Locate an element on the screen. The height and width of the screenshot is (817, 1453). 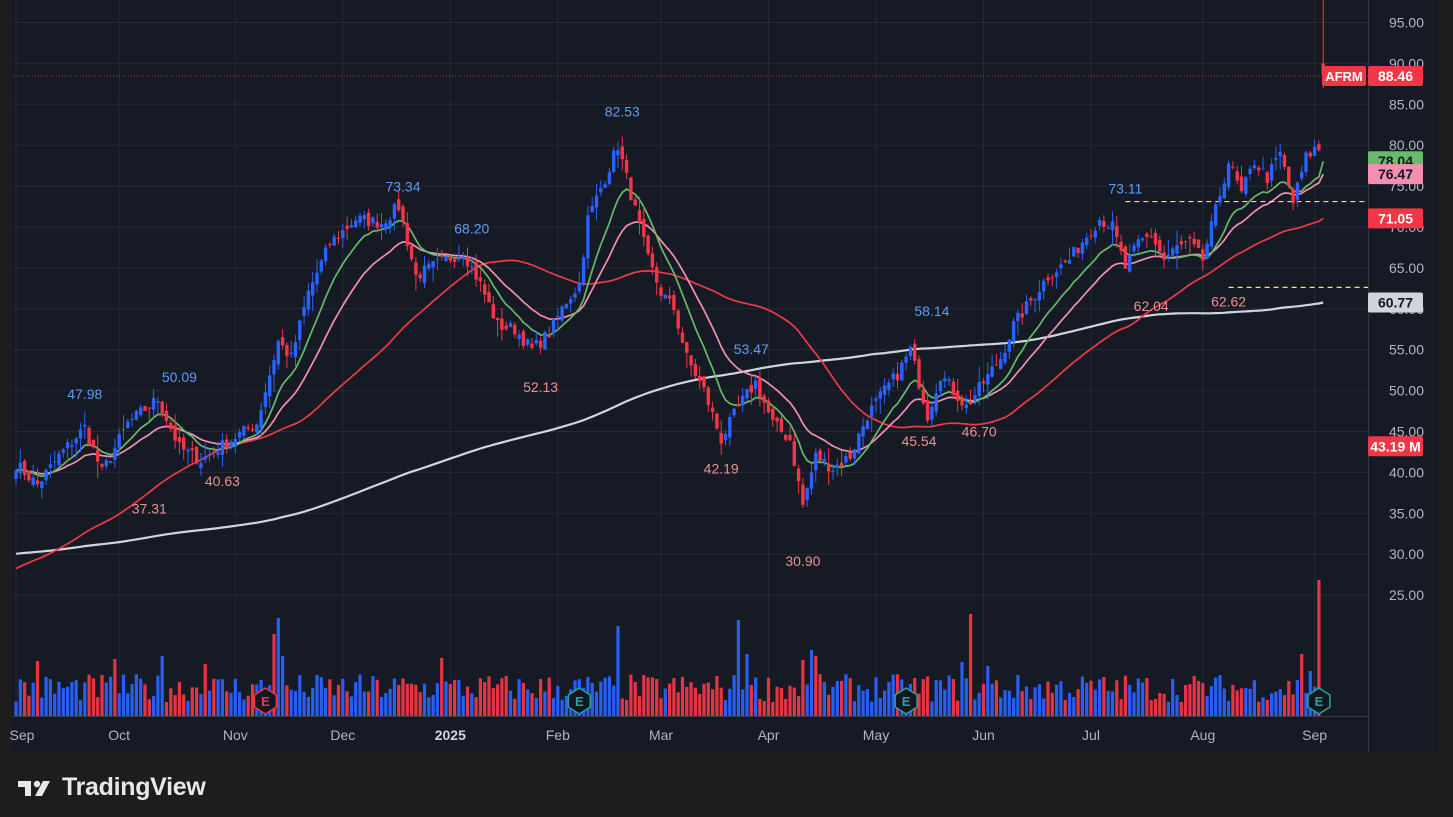
low-label: 52.13 is located at coordinates (540, 387).